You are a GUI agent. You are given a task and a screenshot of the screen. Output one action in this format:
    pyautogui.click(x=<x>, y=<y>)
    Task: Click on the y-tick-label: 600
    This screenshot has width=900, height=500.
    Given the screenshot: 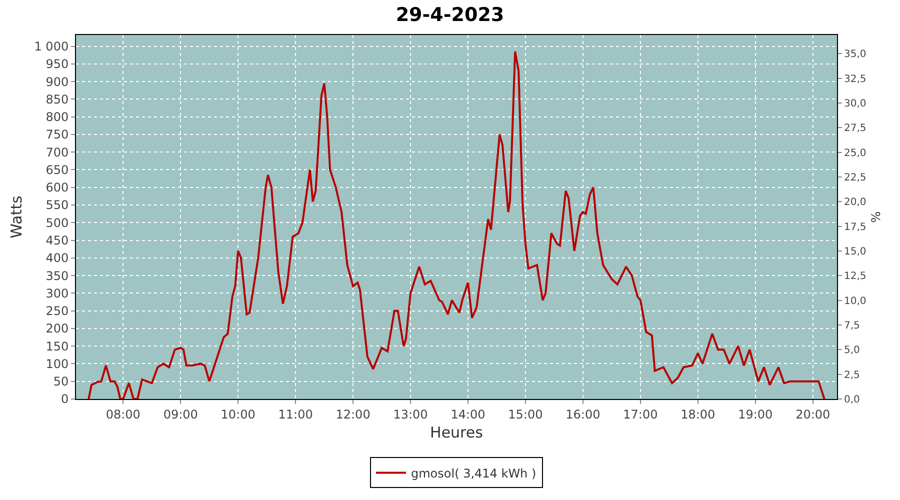 What is the action you would take?
    pyautogui.click(x=57, y=187)
    